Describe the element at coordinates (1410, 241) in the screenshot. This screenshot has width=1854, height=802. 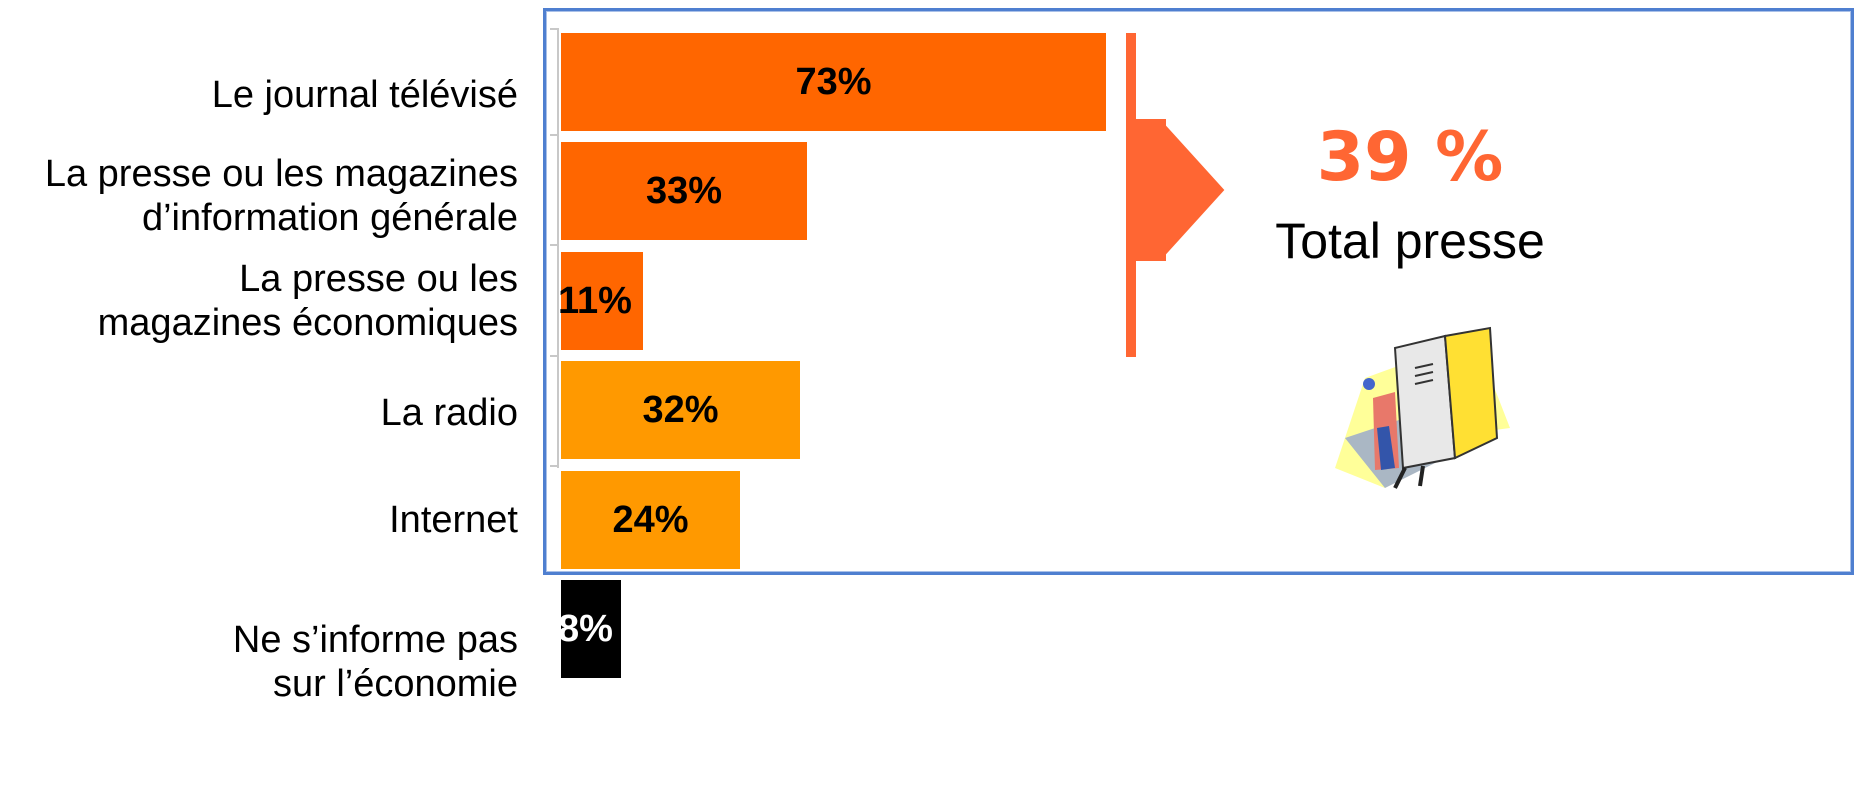
I see `total-presse-label: Total presse` at that location.